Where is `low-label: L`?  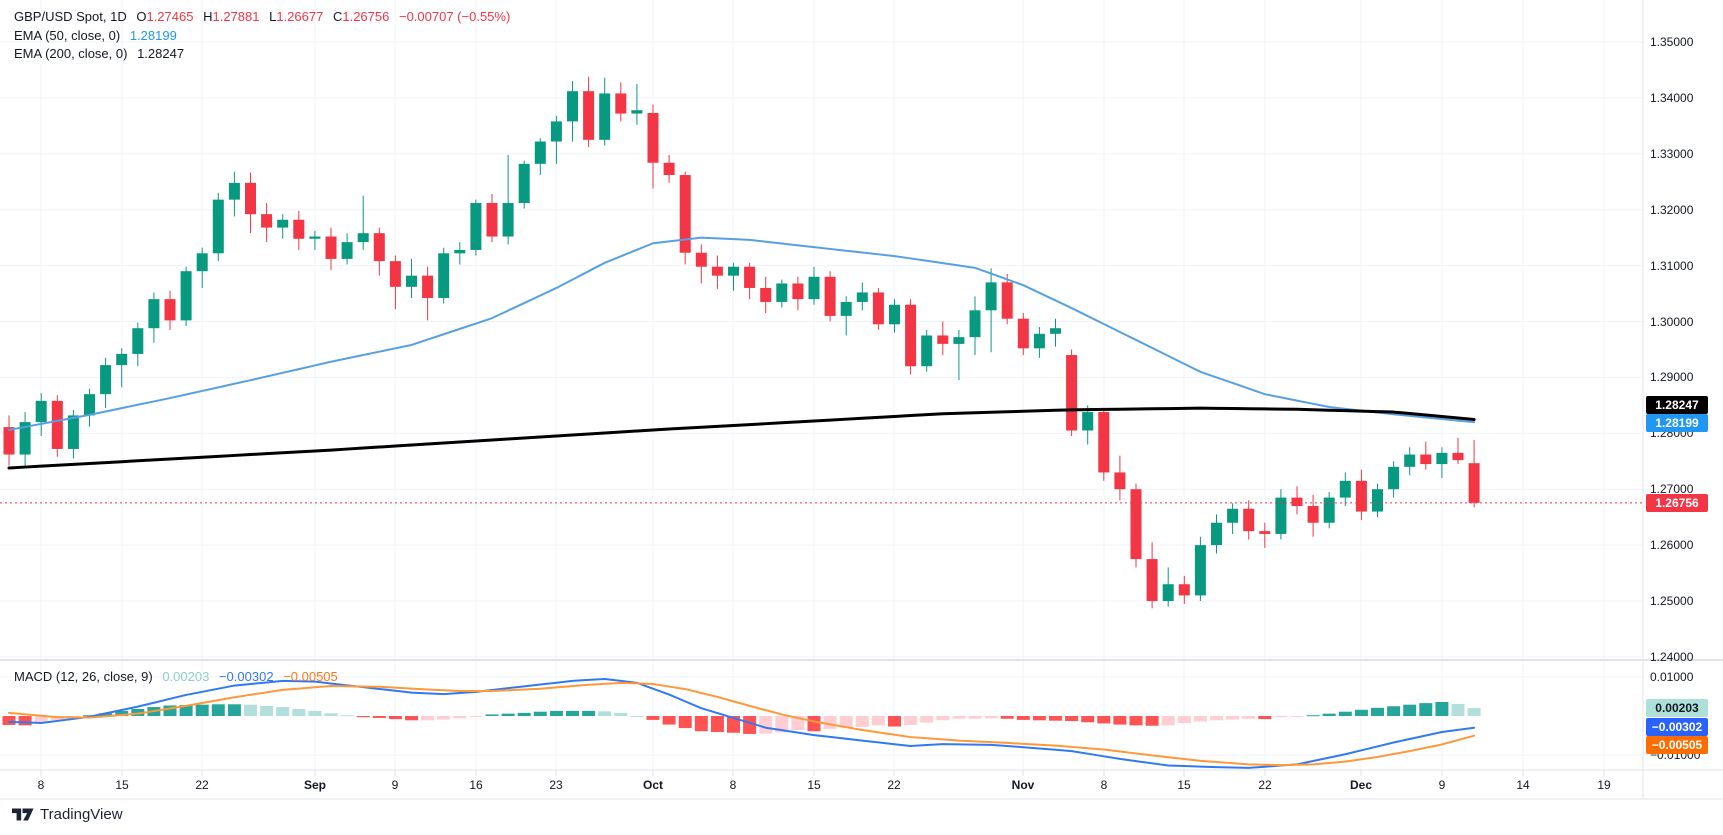 low-label: L is located at coordinates (273, 16).